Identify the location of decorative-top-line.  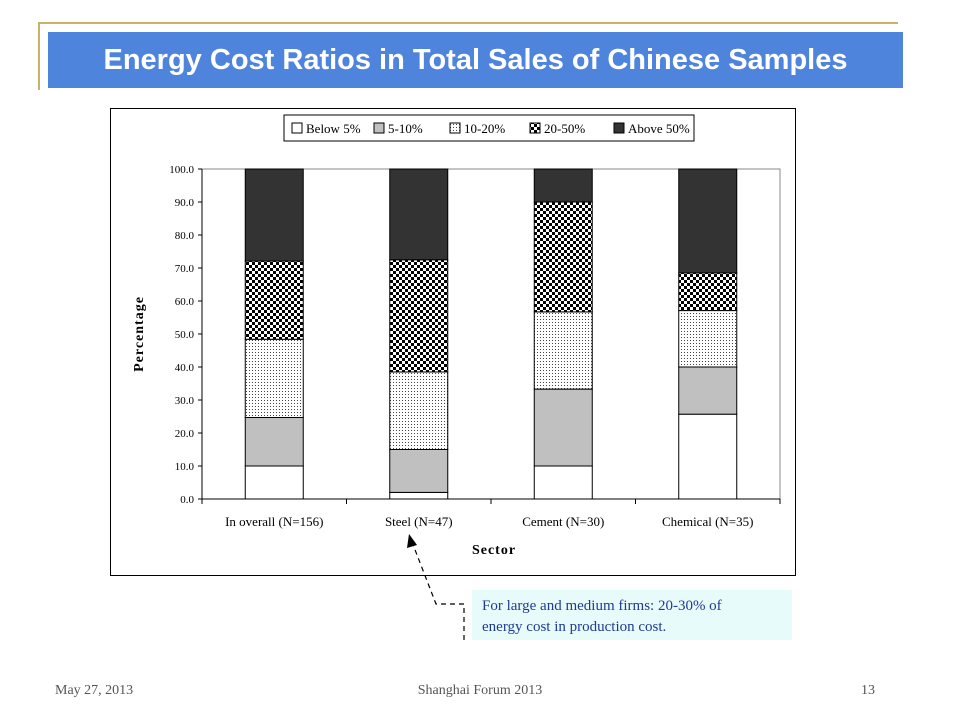
(468, 23).